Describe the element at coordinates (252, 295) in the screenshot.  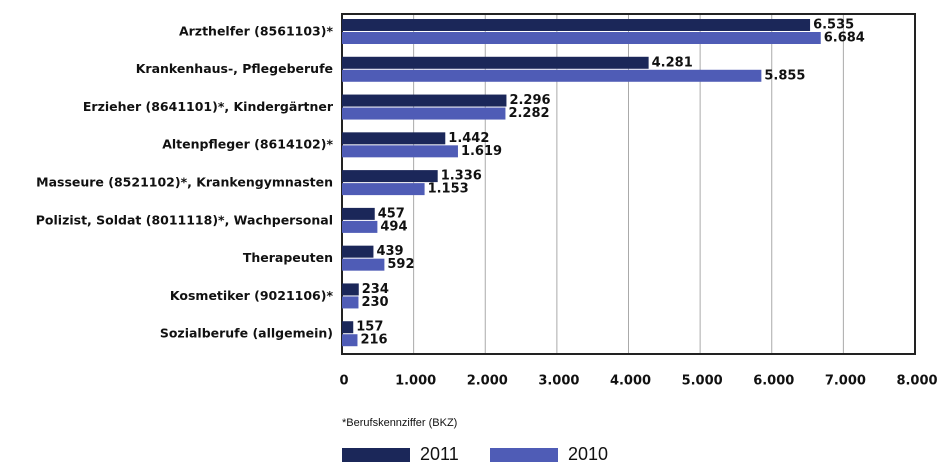
I see `category-label: Kosmetiker (9021106)*` at that location.